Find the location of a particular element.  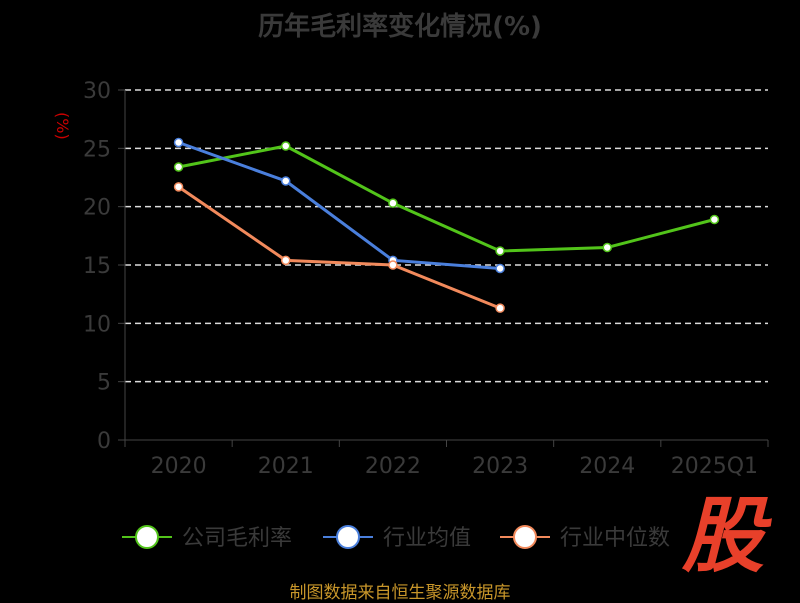

x-tick-label: 2020 is located at coordinates (179, 466).